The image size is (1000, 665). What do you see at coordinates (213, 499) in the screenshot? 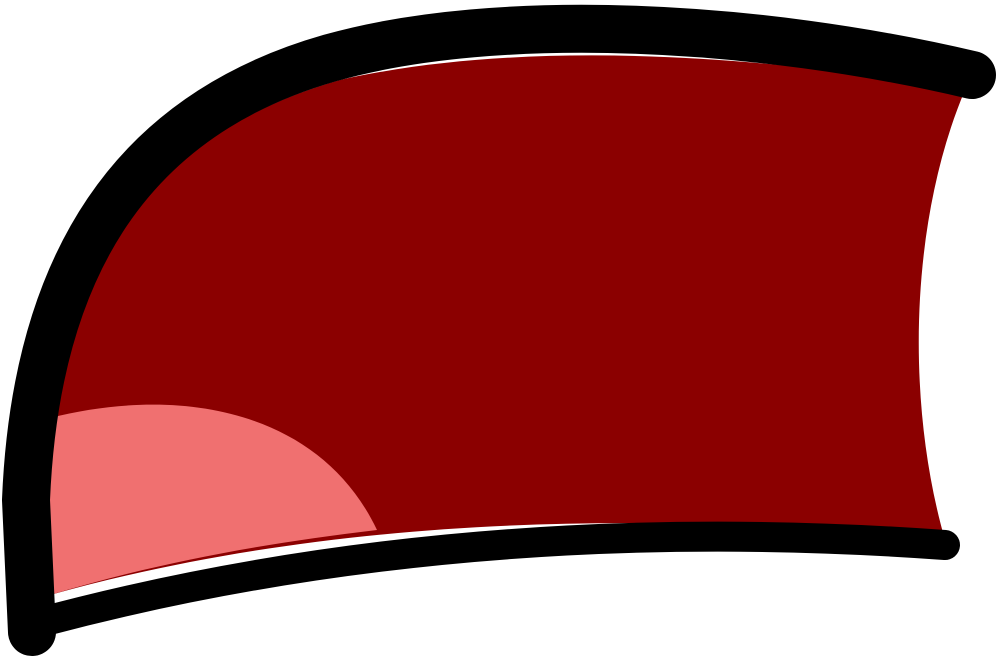
I see `tongue` at bounding box center [213, 499].